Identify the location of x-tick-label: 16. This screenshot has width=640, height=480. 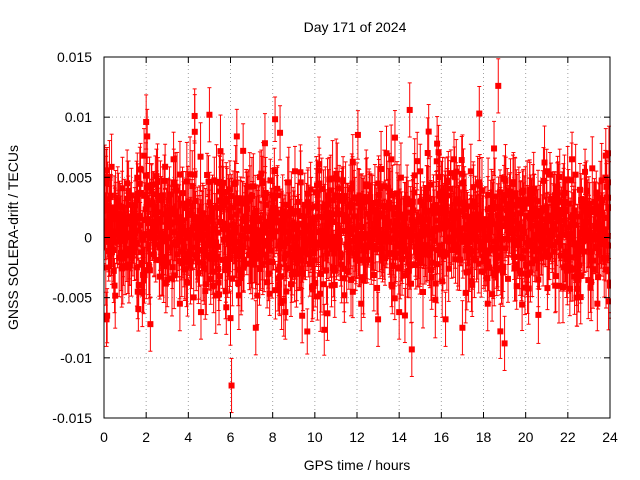
(442, 437).